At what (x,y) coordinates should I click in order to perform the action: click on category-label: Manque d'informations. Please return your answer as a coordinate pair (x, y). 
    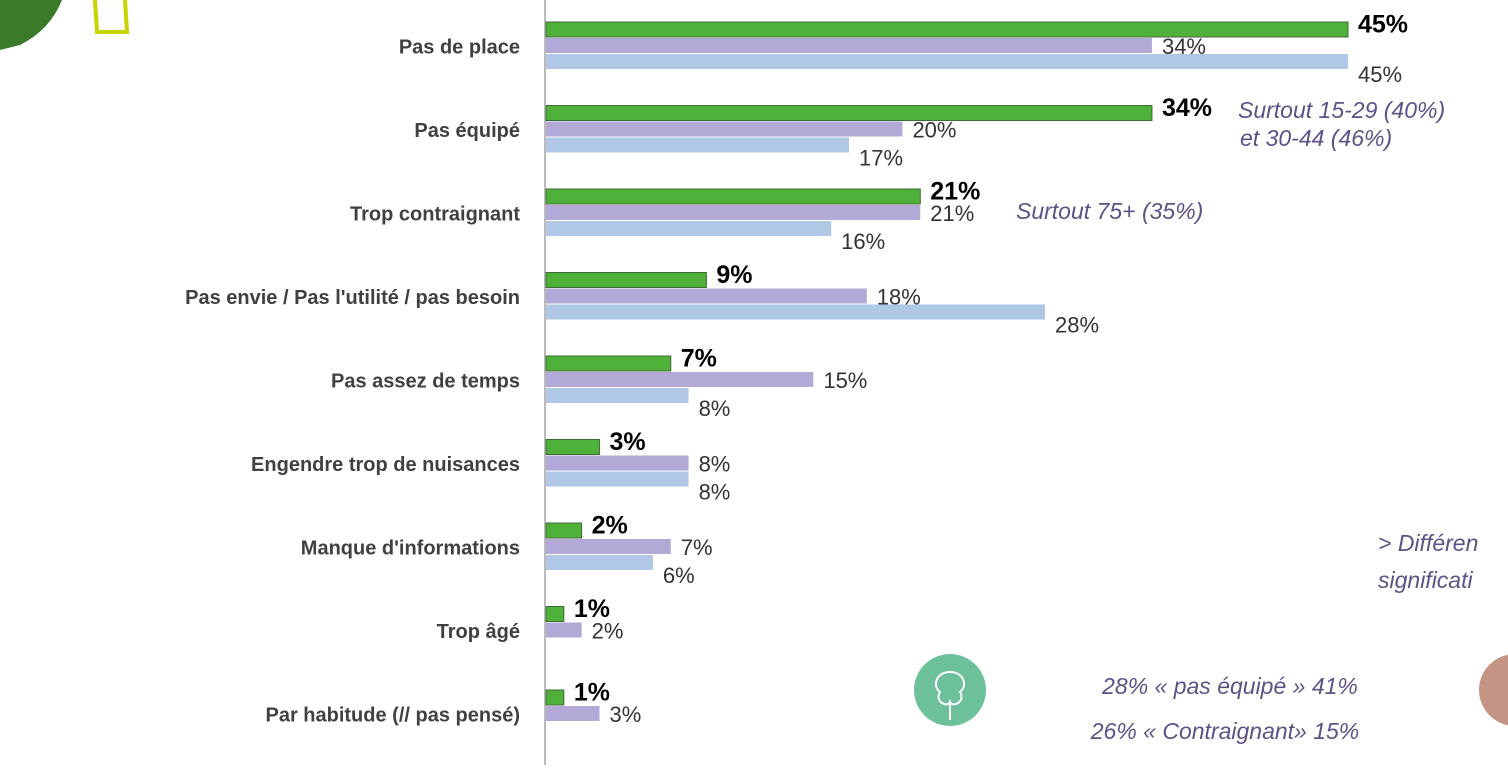
    Looking at the image, I should click on (410, 548).